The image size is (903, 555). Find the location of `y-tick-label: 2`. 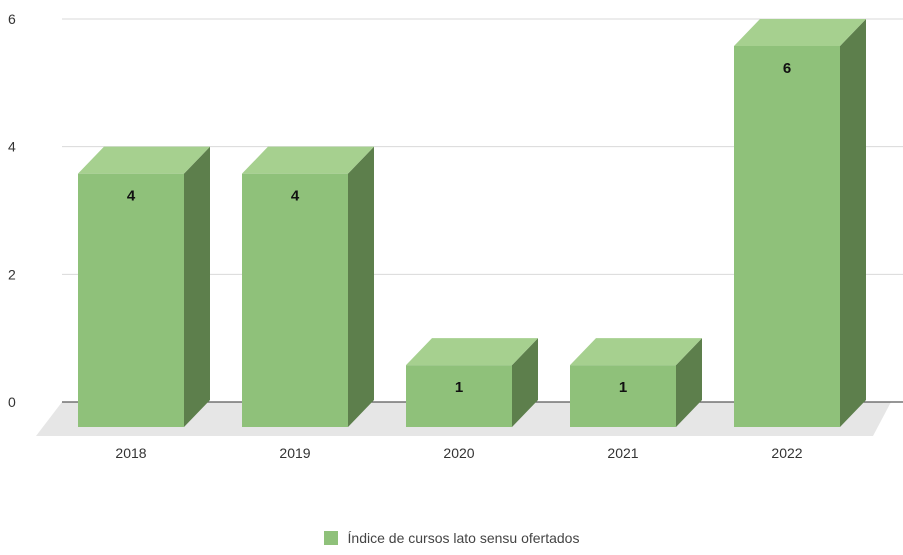

y-tick-label: 2 is located at coordinates (12, 274).